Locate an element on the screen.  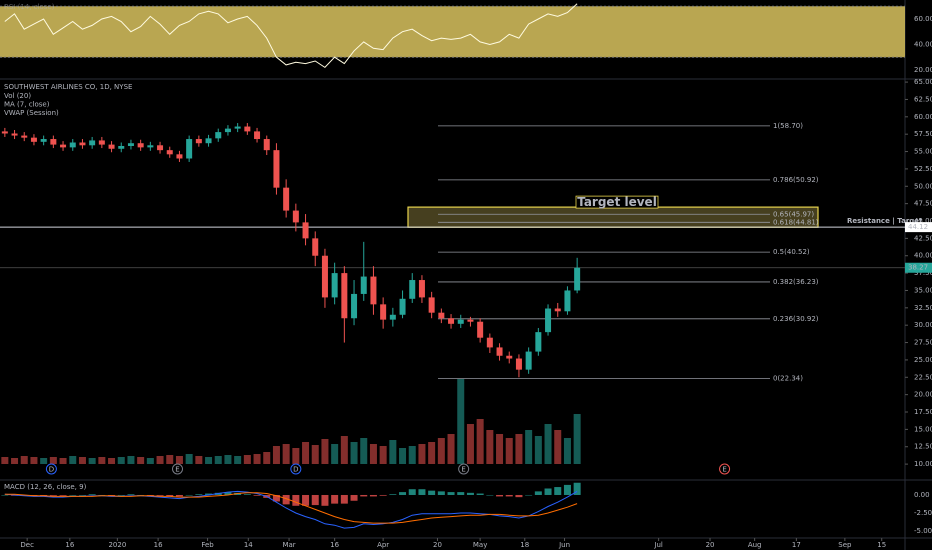
y-tick-label: 25.00 is located at coordinates (923, 360).